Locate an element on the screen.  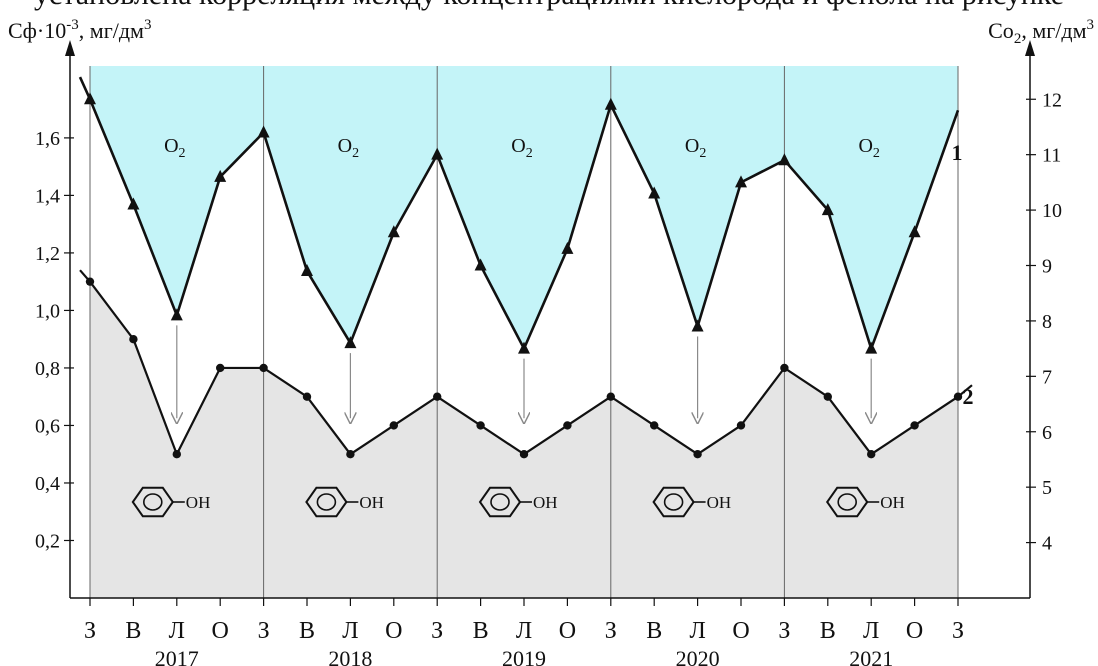
left-axis-title: Сф·10-3, мг/дм3 is located at coordinates (79, 30).